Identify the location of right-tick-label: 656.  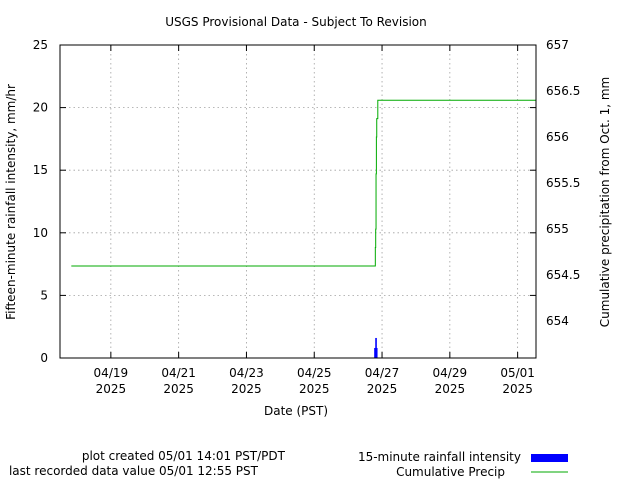
(557, 137).